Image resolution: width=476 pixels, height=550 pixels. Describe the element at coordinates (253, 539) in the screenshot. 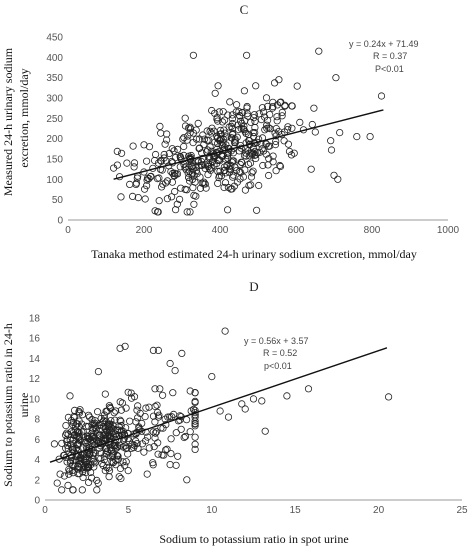

I see `chart-d-x-label: Sodium to potassium ratio in spot urine` at that location.